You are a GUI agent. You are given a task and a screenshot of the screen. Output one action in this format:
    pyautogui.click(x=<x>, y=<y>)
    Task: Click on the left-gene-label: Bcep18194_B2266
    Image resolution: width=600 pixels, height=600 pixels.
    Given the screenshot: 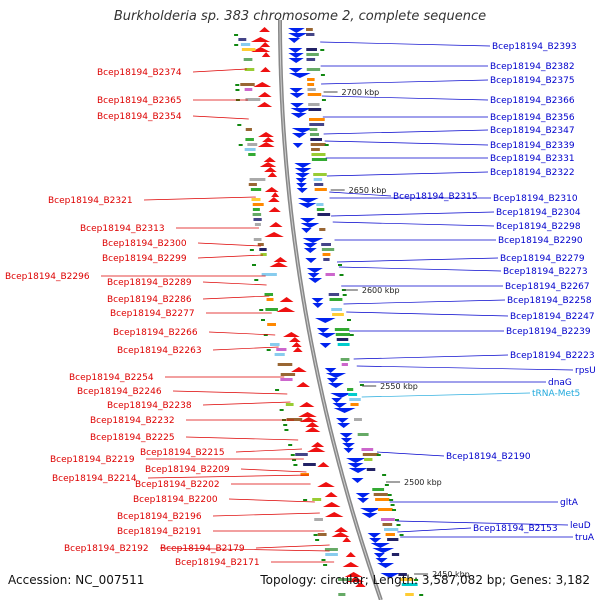 What is the action you would take?
    pyautogui.click(x=155, y=333)
    